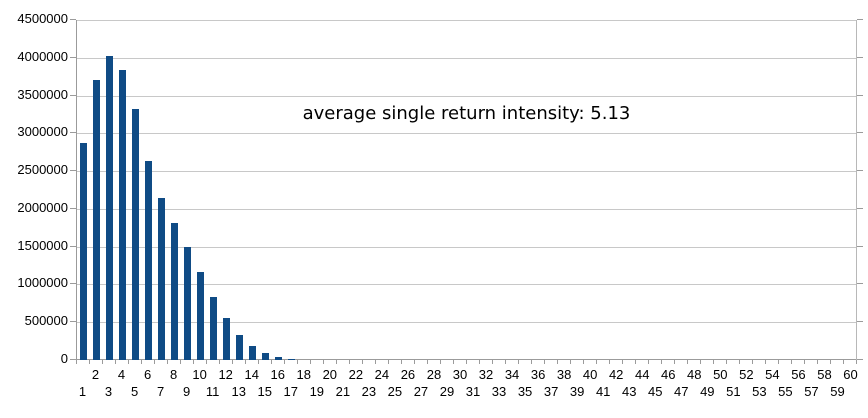 This screenshot has width=868, height=418. I want to click on y-axis-label: 500000, so click(46, 321).